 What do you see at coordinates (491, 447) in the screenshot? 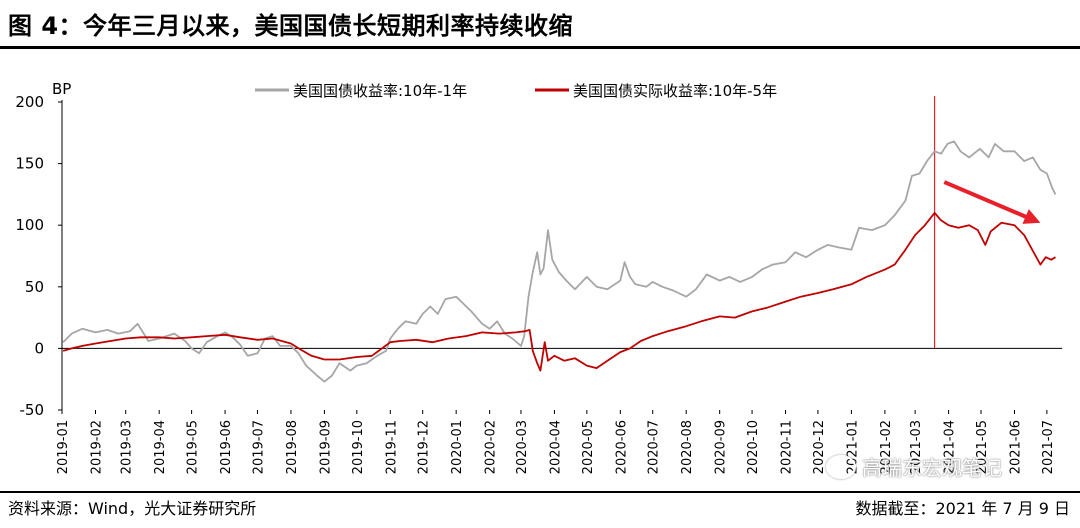
I see `x-tick-label: 2020-02` at bounding box center [491, 447].